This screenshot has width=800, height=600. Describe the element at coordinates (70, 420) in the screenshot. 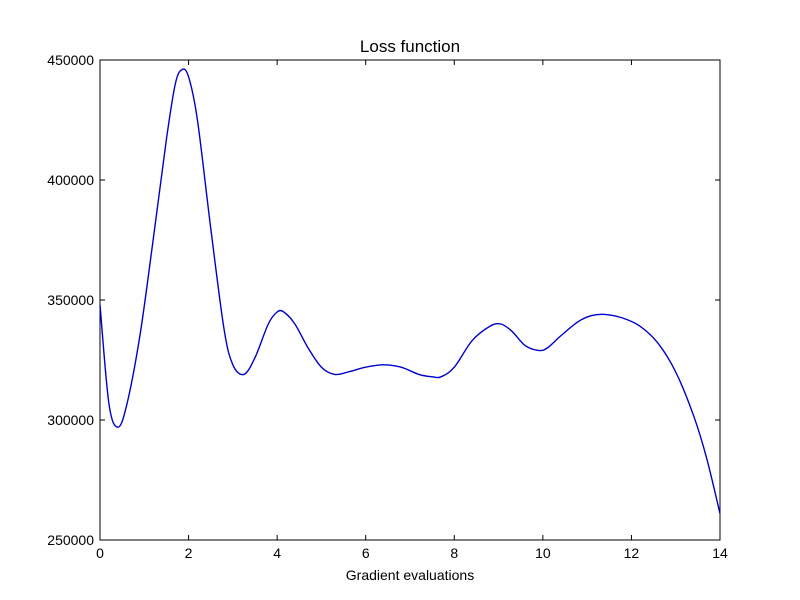

I see `y-tick-label: 300000` at that location.